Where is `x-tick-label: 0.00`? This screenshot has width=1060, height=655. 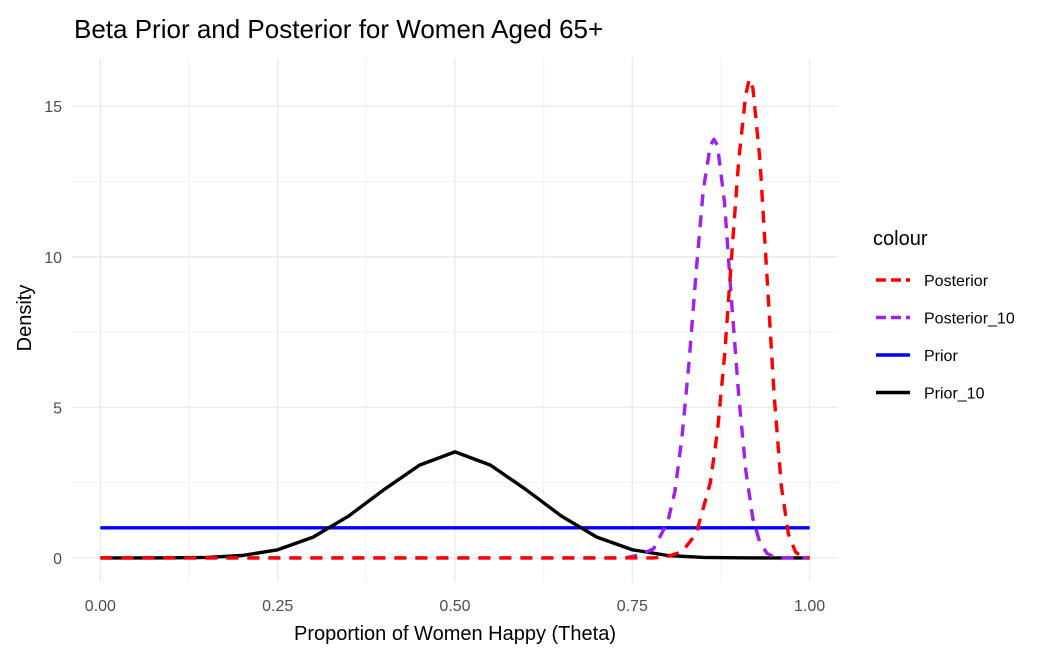
x-tick-label: 0.00 is located at coordinates (100, 606).